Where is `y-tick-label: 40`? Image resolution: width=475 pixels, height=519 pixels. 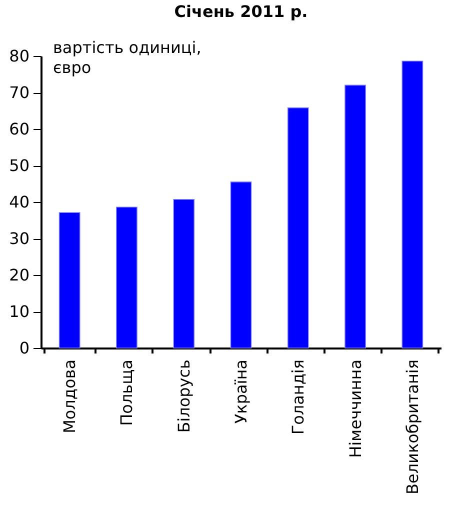
y-tick-label: 40 is located at coordinates (19, 202).